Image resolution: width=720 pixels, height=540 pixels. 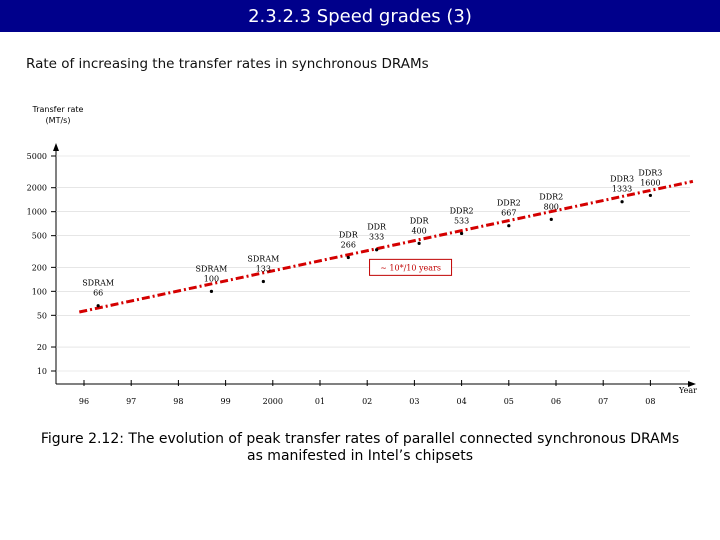 I want to click on x-tick-label: 96, so click(x=84, y=401).